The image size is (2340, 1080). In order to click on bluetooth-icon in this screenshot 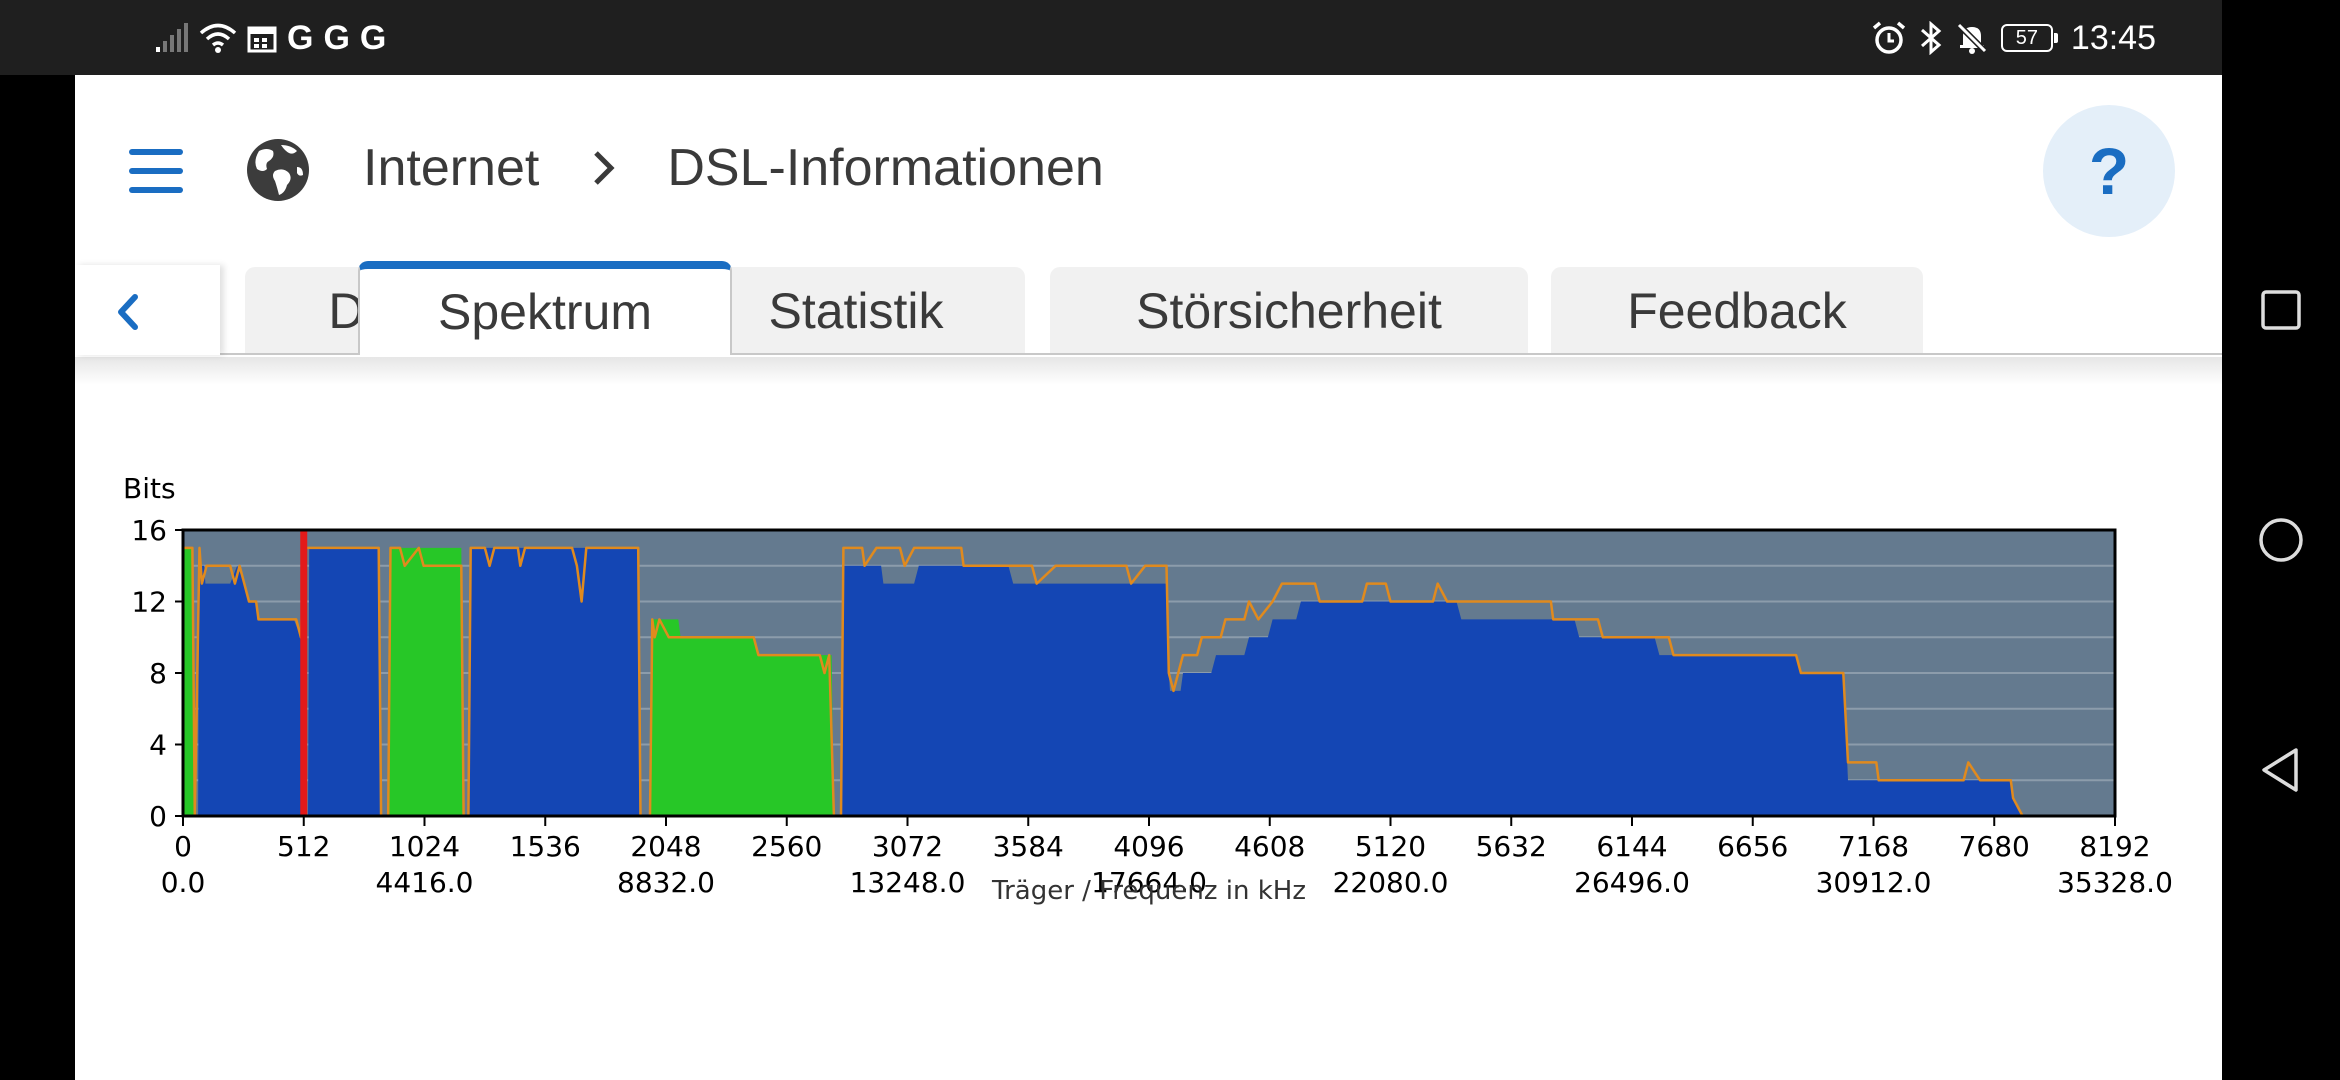, I will do `click(1931, 38)`.